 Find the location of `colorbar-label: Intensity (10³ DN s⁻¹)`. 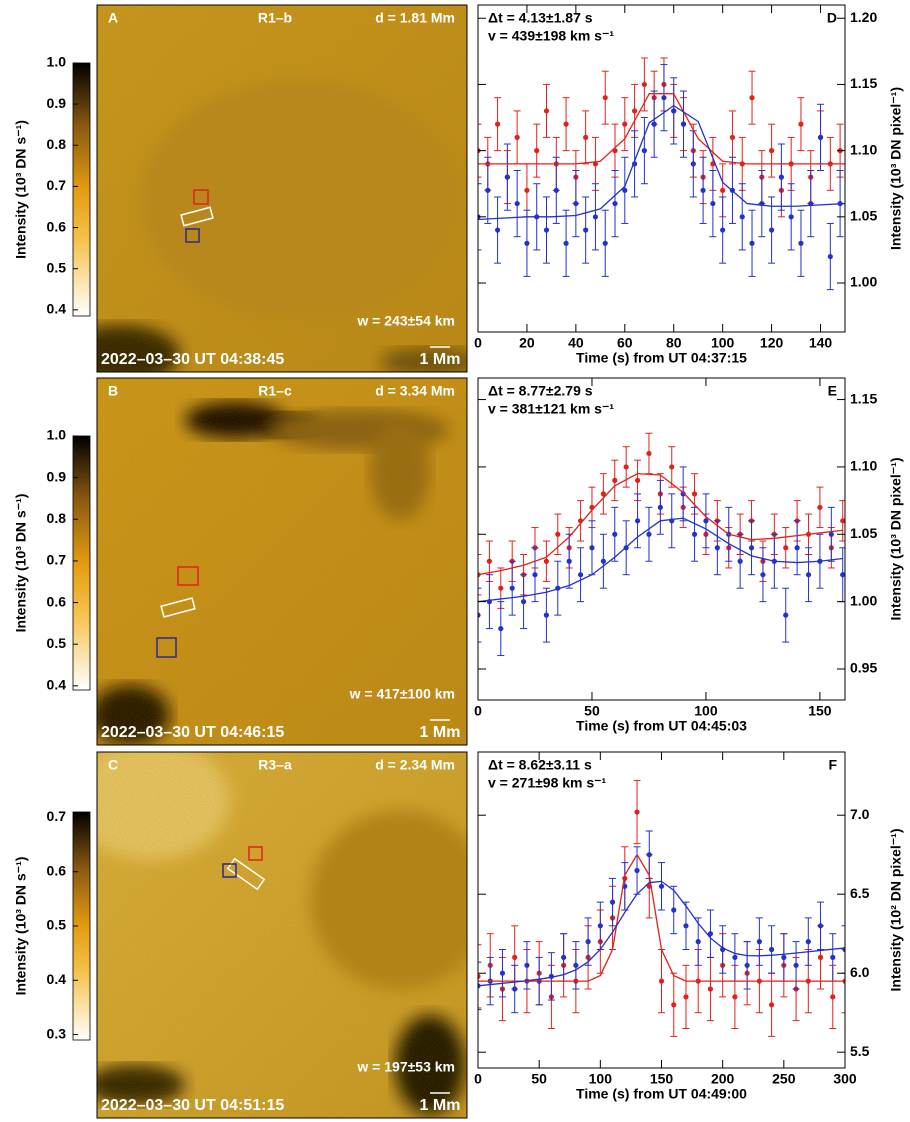

colorbar-label: Intensity (10³ DN s⁻¹) is located at coordinates (21, 926).